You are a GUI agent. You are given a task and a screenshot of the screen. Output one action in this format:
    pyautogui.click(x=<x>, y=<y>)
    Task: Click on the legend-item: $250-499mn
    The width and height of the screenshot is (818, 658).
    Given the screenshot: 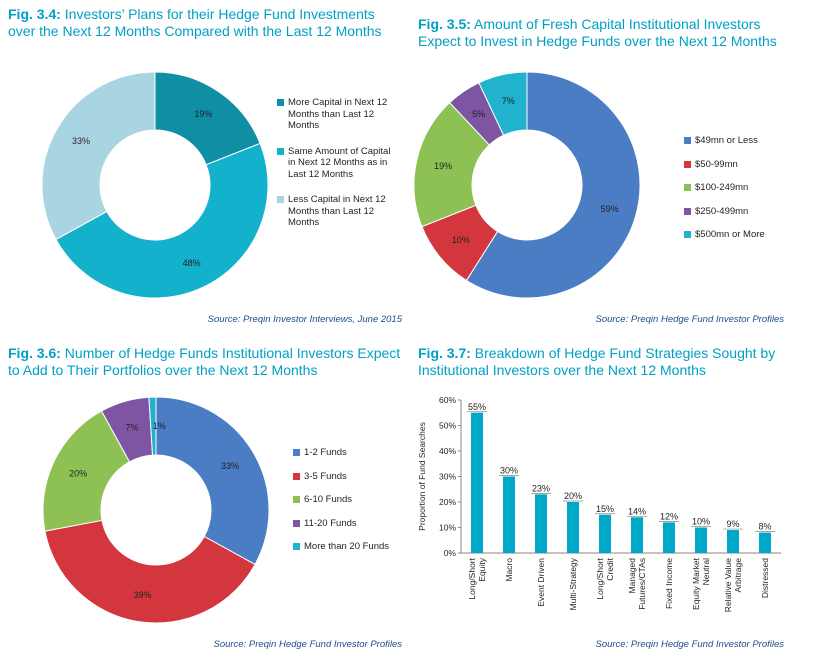 What is the action you would take?
    pyautogui.click(x=744, y=212)
    